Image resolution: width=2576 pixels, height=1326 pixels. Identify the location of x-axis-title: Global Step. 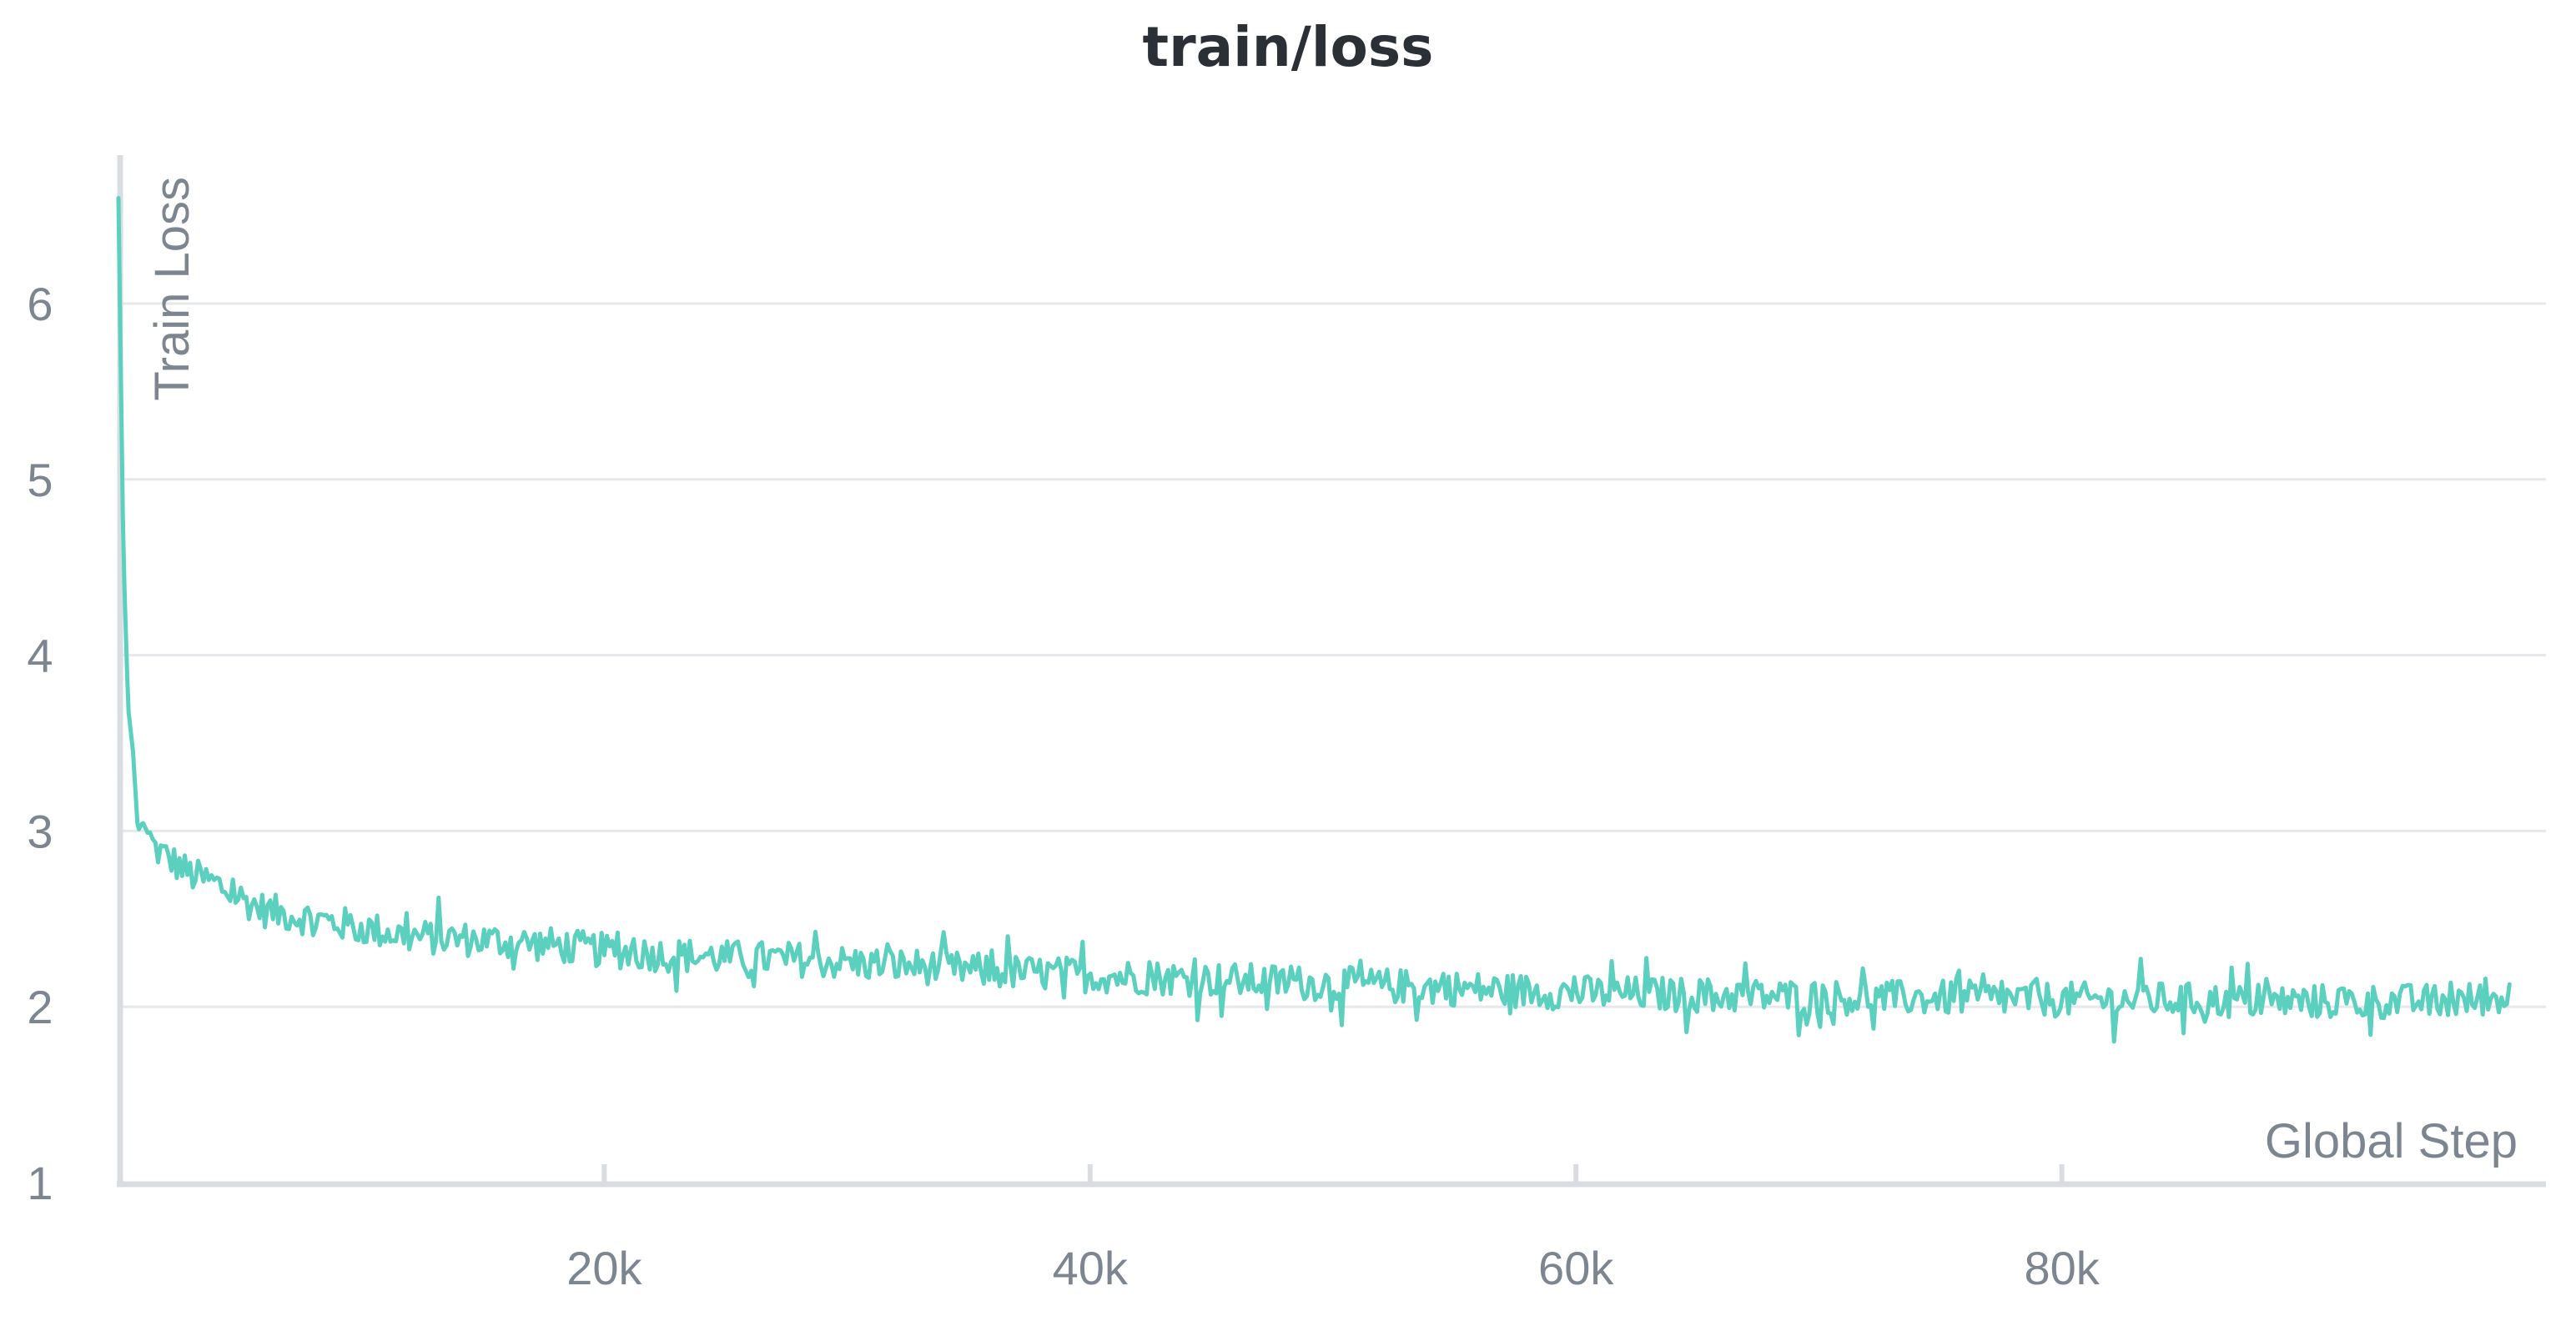
(2391, 1141).